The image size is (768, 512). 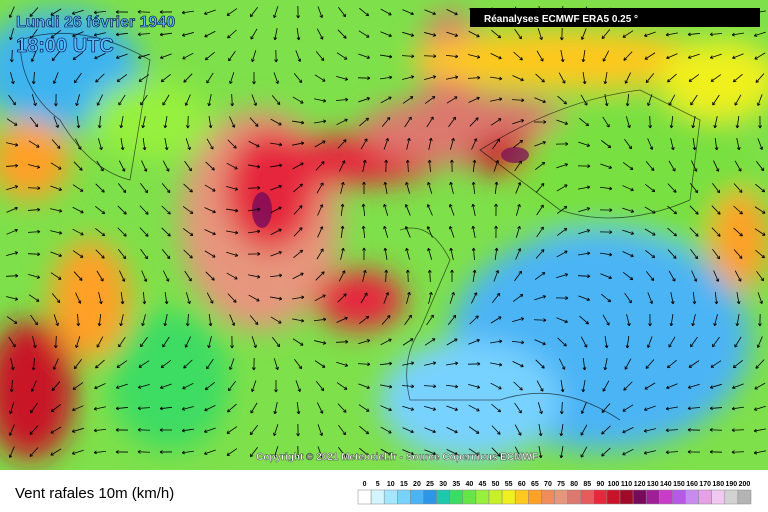 I want to click on source: Réanalyses ECMWF ERA5 0.25 °, so click(x=561, y=19).